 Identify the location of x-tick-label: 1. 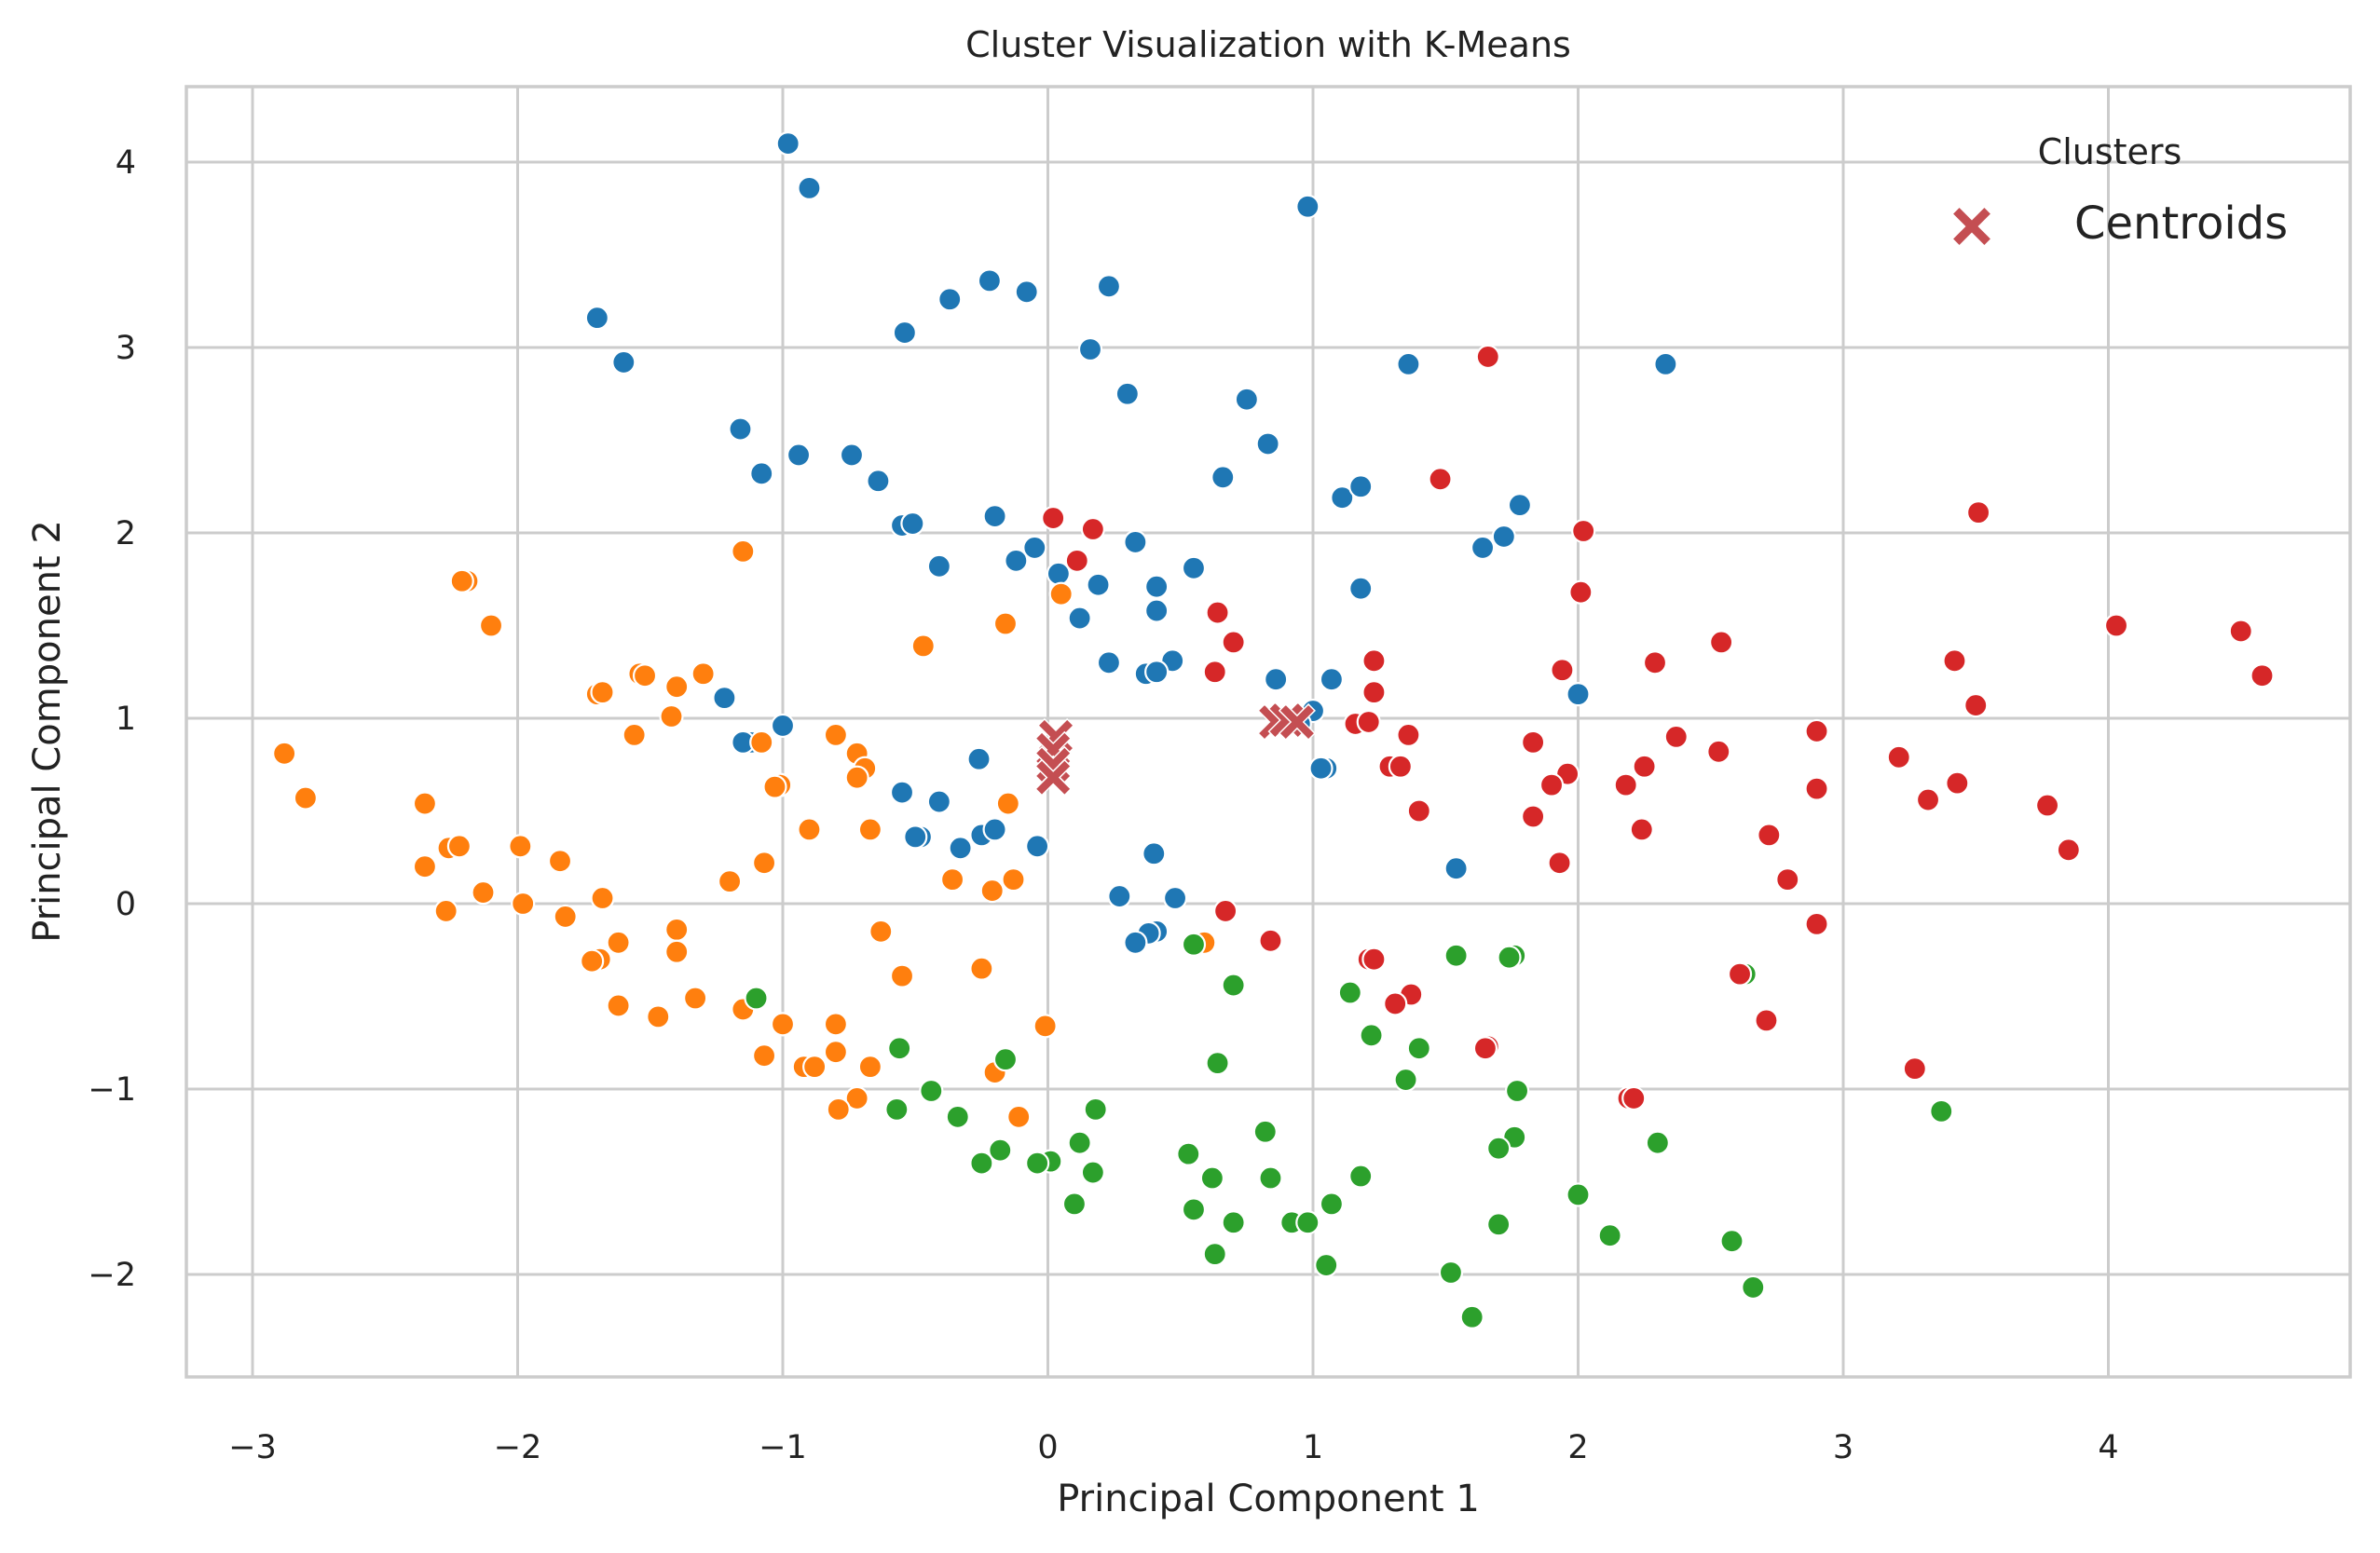
(1313, 1447).